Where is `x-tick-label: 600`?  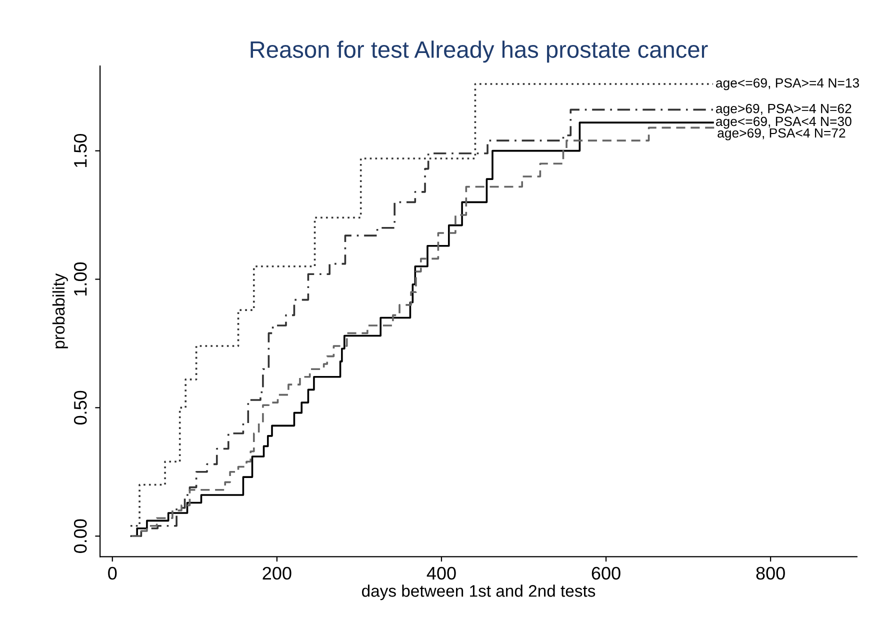
x-tick-label: 600 is located at coordinates (606, 573).